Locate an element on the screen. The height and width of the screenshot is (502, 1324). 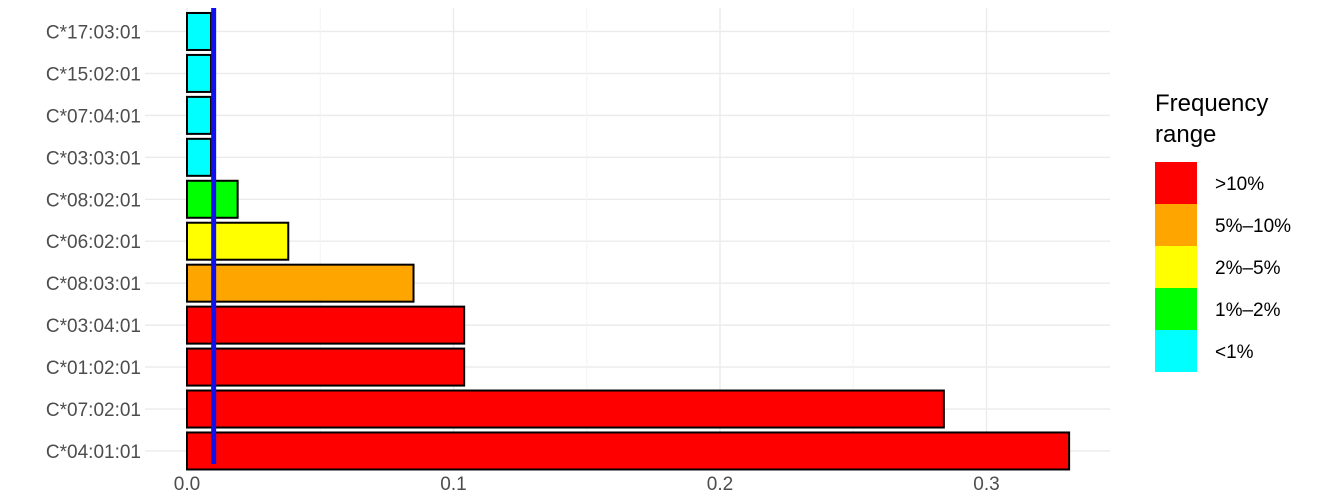
bar-C*03:04:01 is located at coordinates (326, 325).